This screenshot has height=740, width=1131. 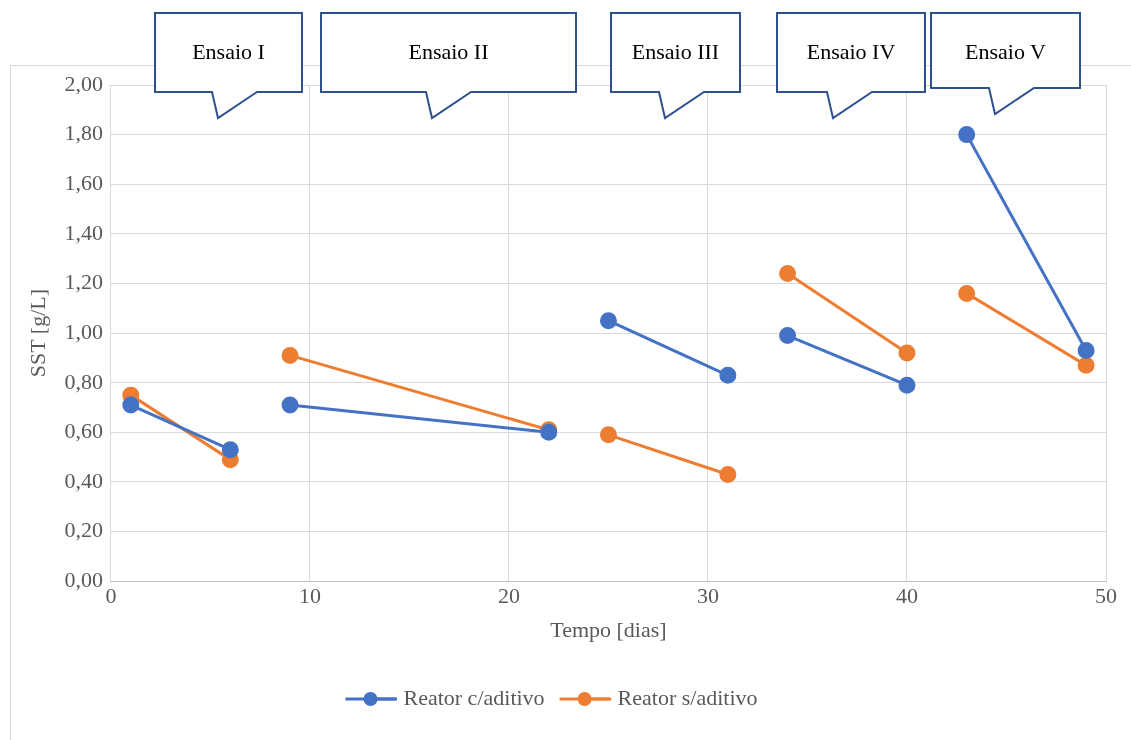 What do you see at coordinates (228, 52) in the screenshot?
I see `text: Ensaio I` at bounding box center [228, 52].